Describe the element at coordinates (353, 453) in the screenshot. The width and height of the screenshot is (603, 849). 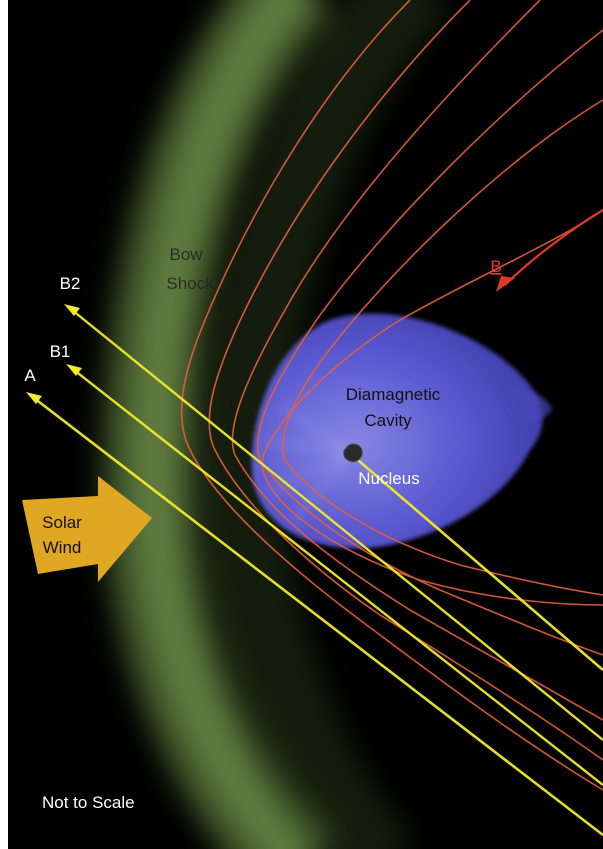
I see `comet-nucleus-icon` at that location.